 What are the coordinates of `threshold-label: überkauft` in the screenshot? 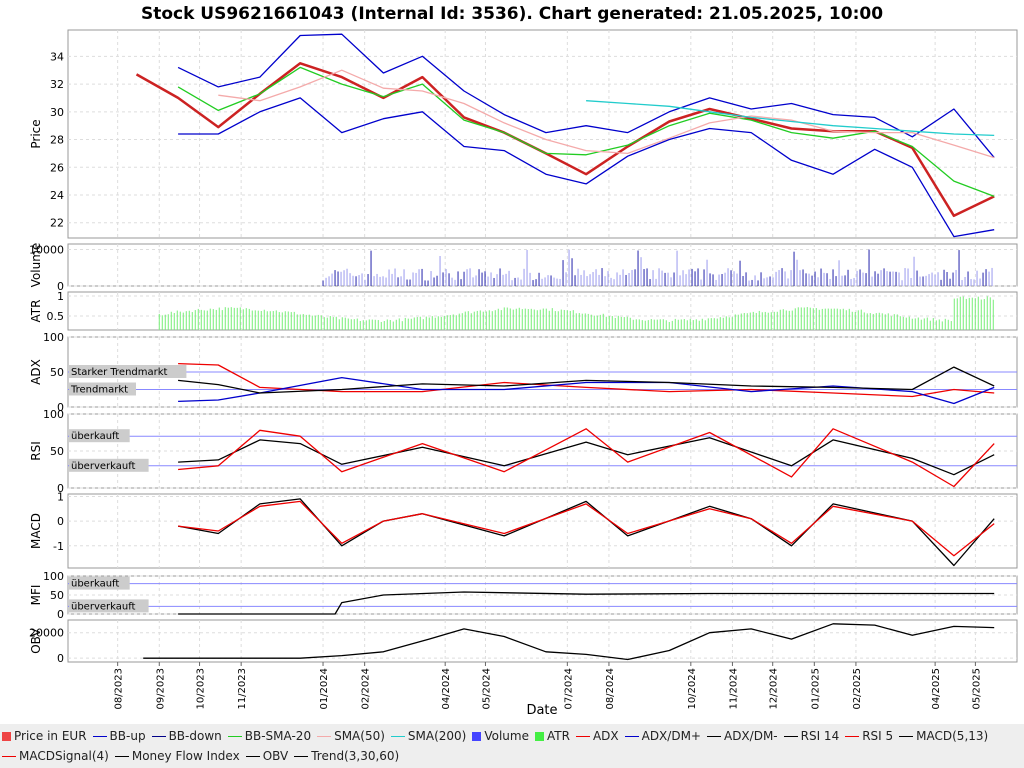 It's located at (95, 584).